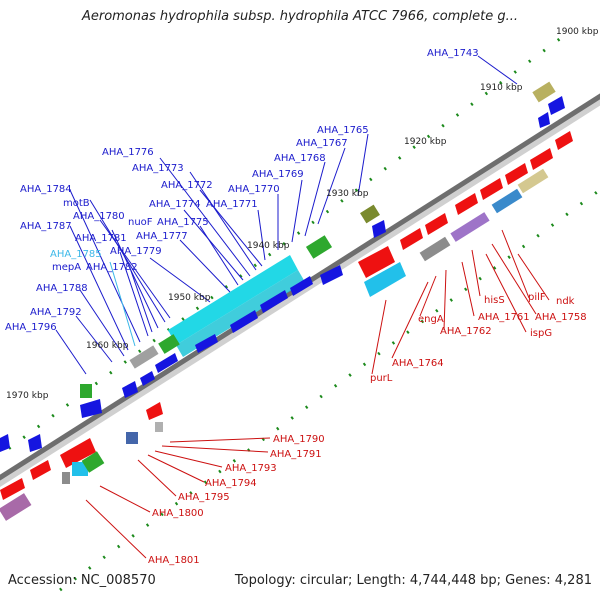 The width and height of the screenshot is (600, 600). I want to click on gene-label: AHA_1794, so click(231, 483).